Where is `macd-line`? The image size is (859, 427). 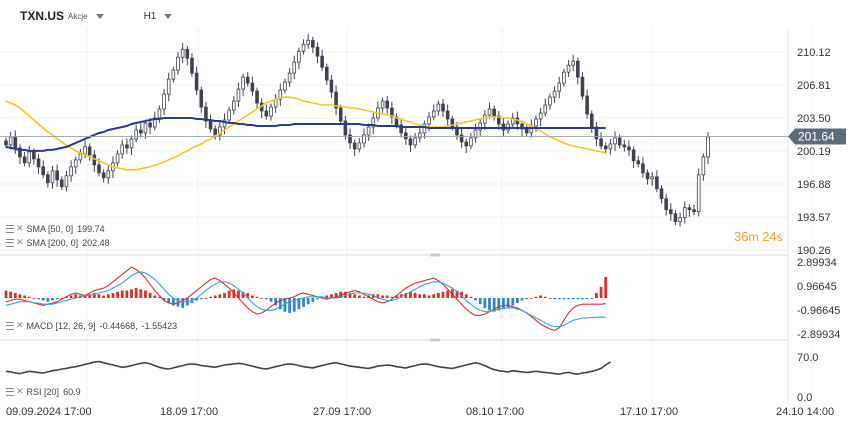 macd-line is located at coordinates (305, 298).